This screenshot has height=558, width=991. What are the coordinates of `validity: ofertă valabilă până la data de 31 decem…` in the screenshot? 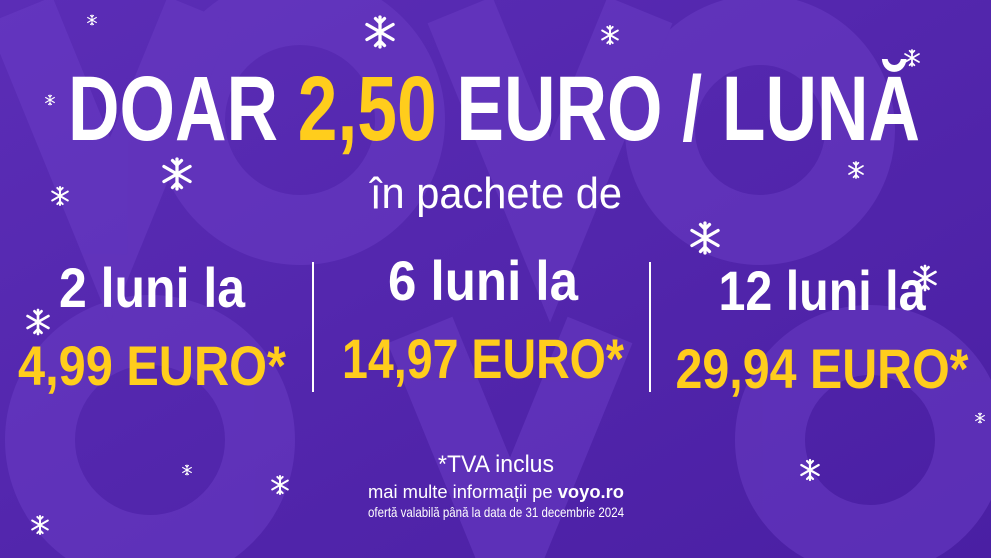 It's located at (496, 512).